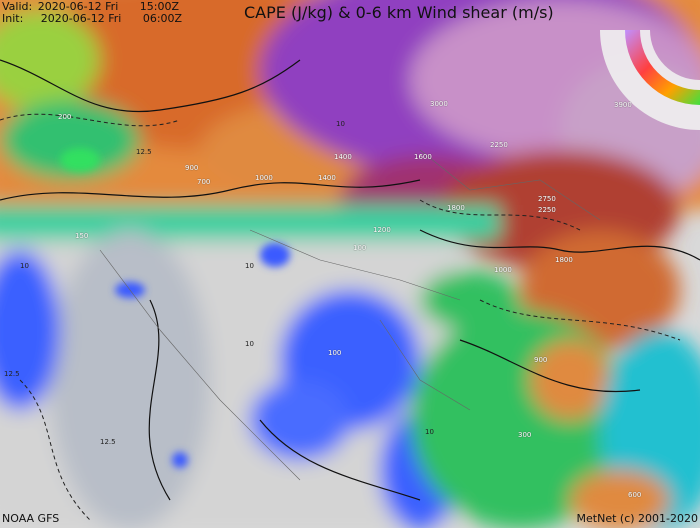 Image resolution: width=700 pixels, height=528 pixels. Describe the element at coordinates (525, 435) in the screenshot. I see `contour-label: 300` at that location.